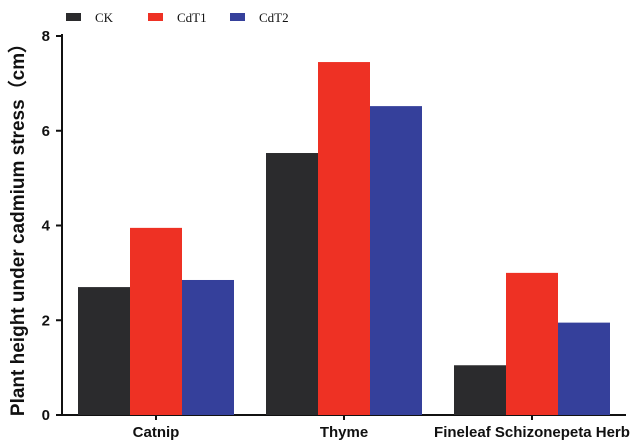 Image resolution: width=632 pixels, height=442 pixels. Describe the element at coordinates (532, 432) in the screenshot. I see `x-tick-label: Fineleaf Schizonepeta Herb` at that location.